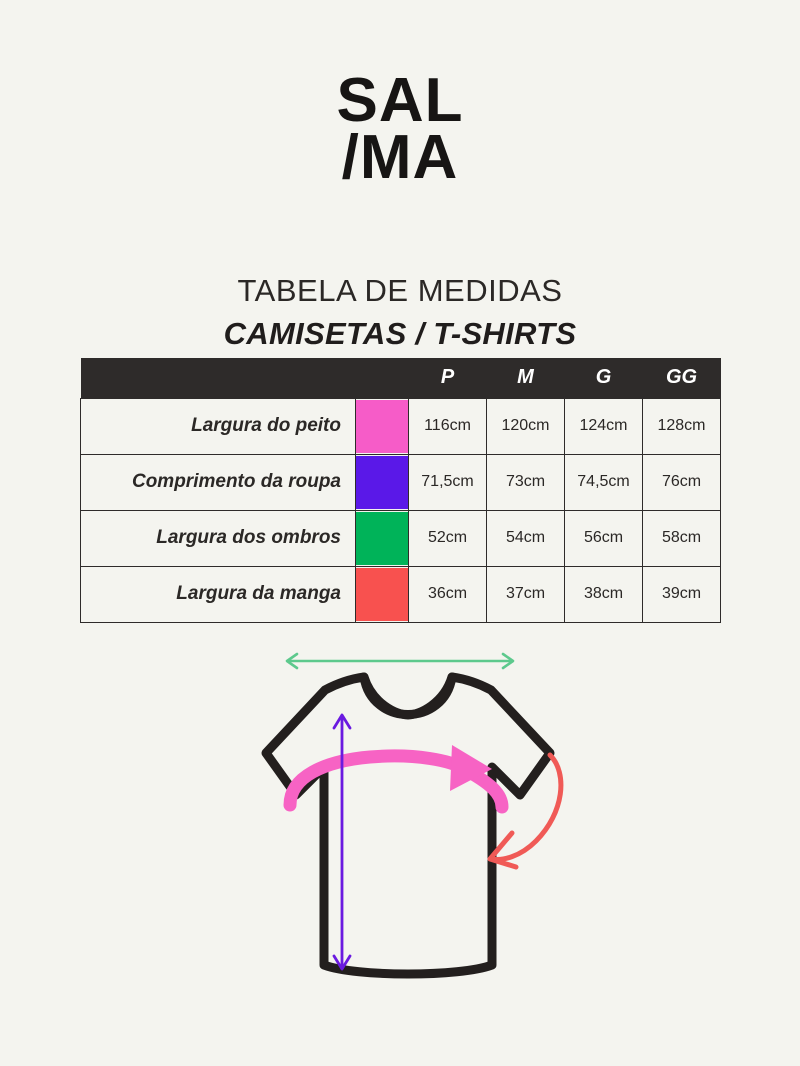 This screenshot has height=1066, width=800. Describe the element at coordinates (603, 378) in the screenshot. I see `header-size-g: G` at that location.